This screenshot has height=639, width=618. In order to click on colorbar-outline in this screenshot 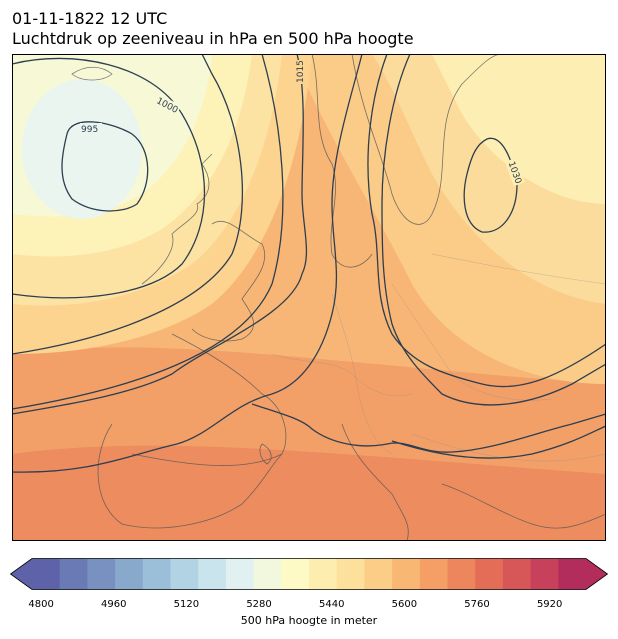, I will do `click(309, 574)`.